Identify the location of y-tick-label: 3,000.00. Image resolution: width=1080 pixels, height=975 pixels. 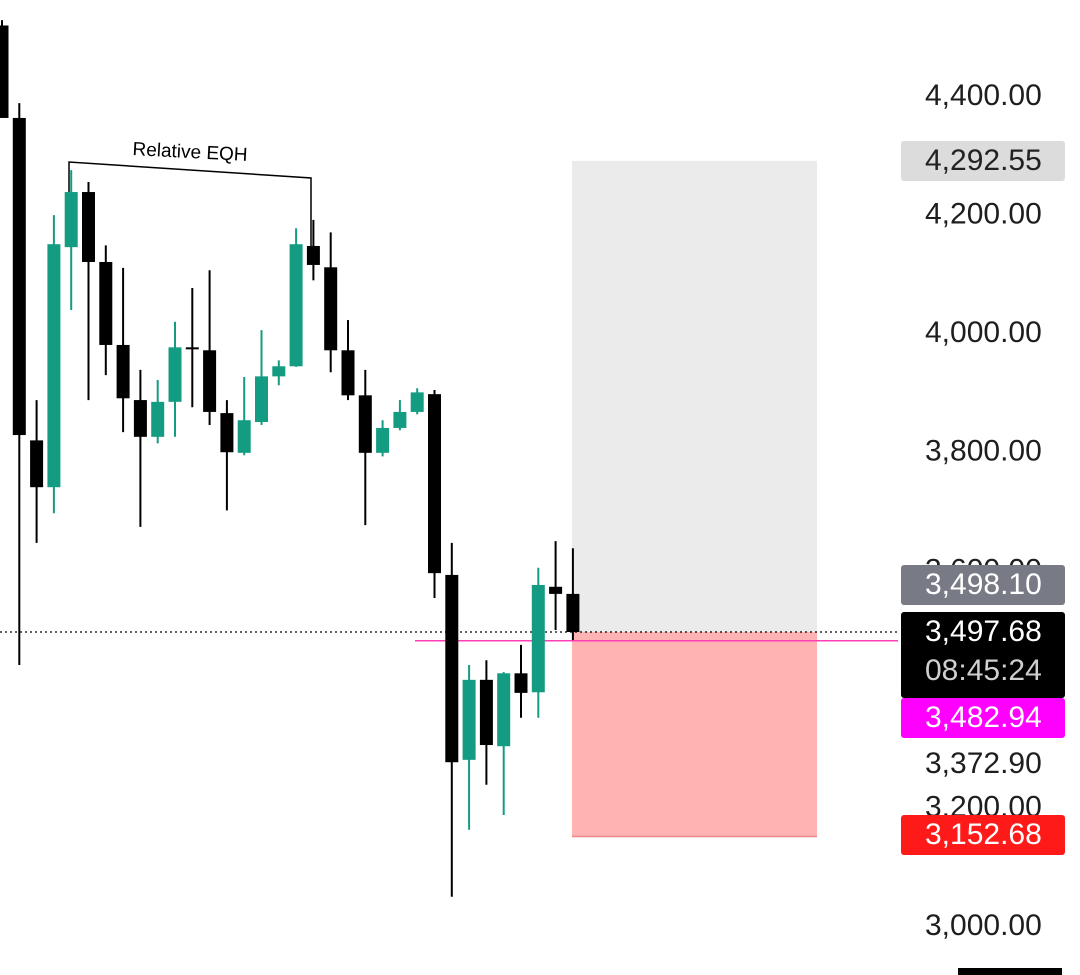
(983, 925).